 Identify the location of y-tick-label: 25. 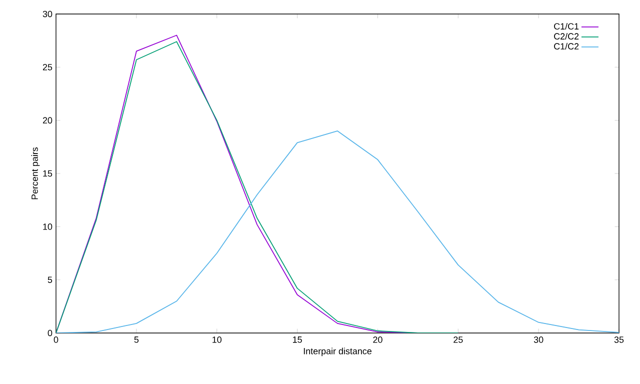
(47, 67).